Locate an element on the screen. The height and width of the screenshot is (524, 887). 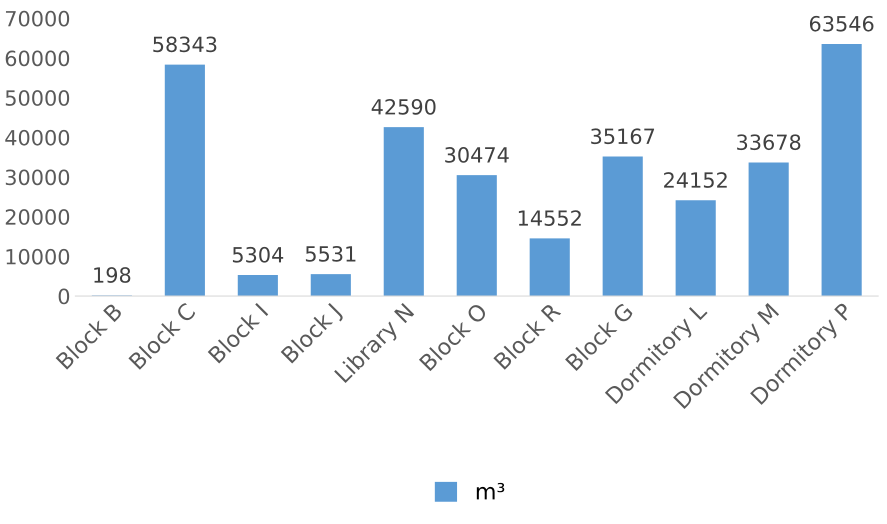
data-label: 24152 is located at coordinates (695, 180).